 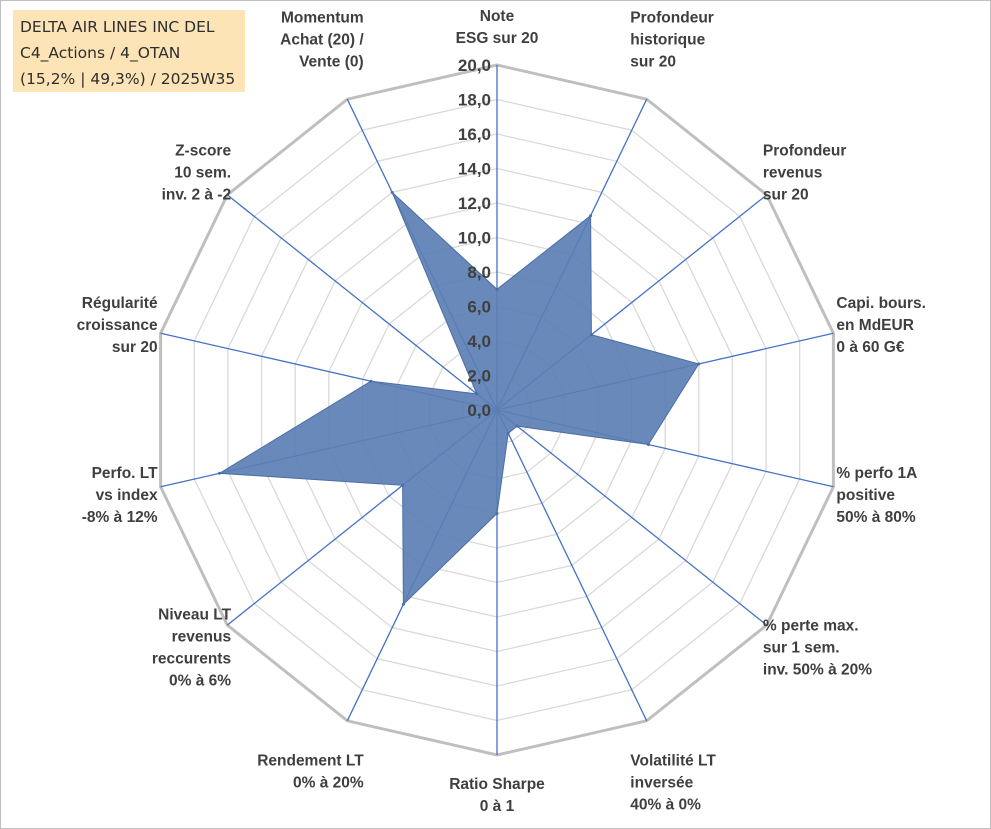 I want to click on category-label: Capi. bours. en MdEUR 0 à 60 G€, so click(x=881, y=325).